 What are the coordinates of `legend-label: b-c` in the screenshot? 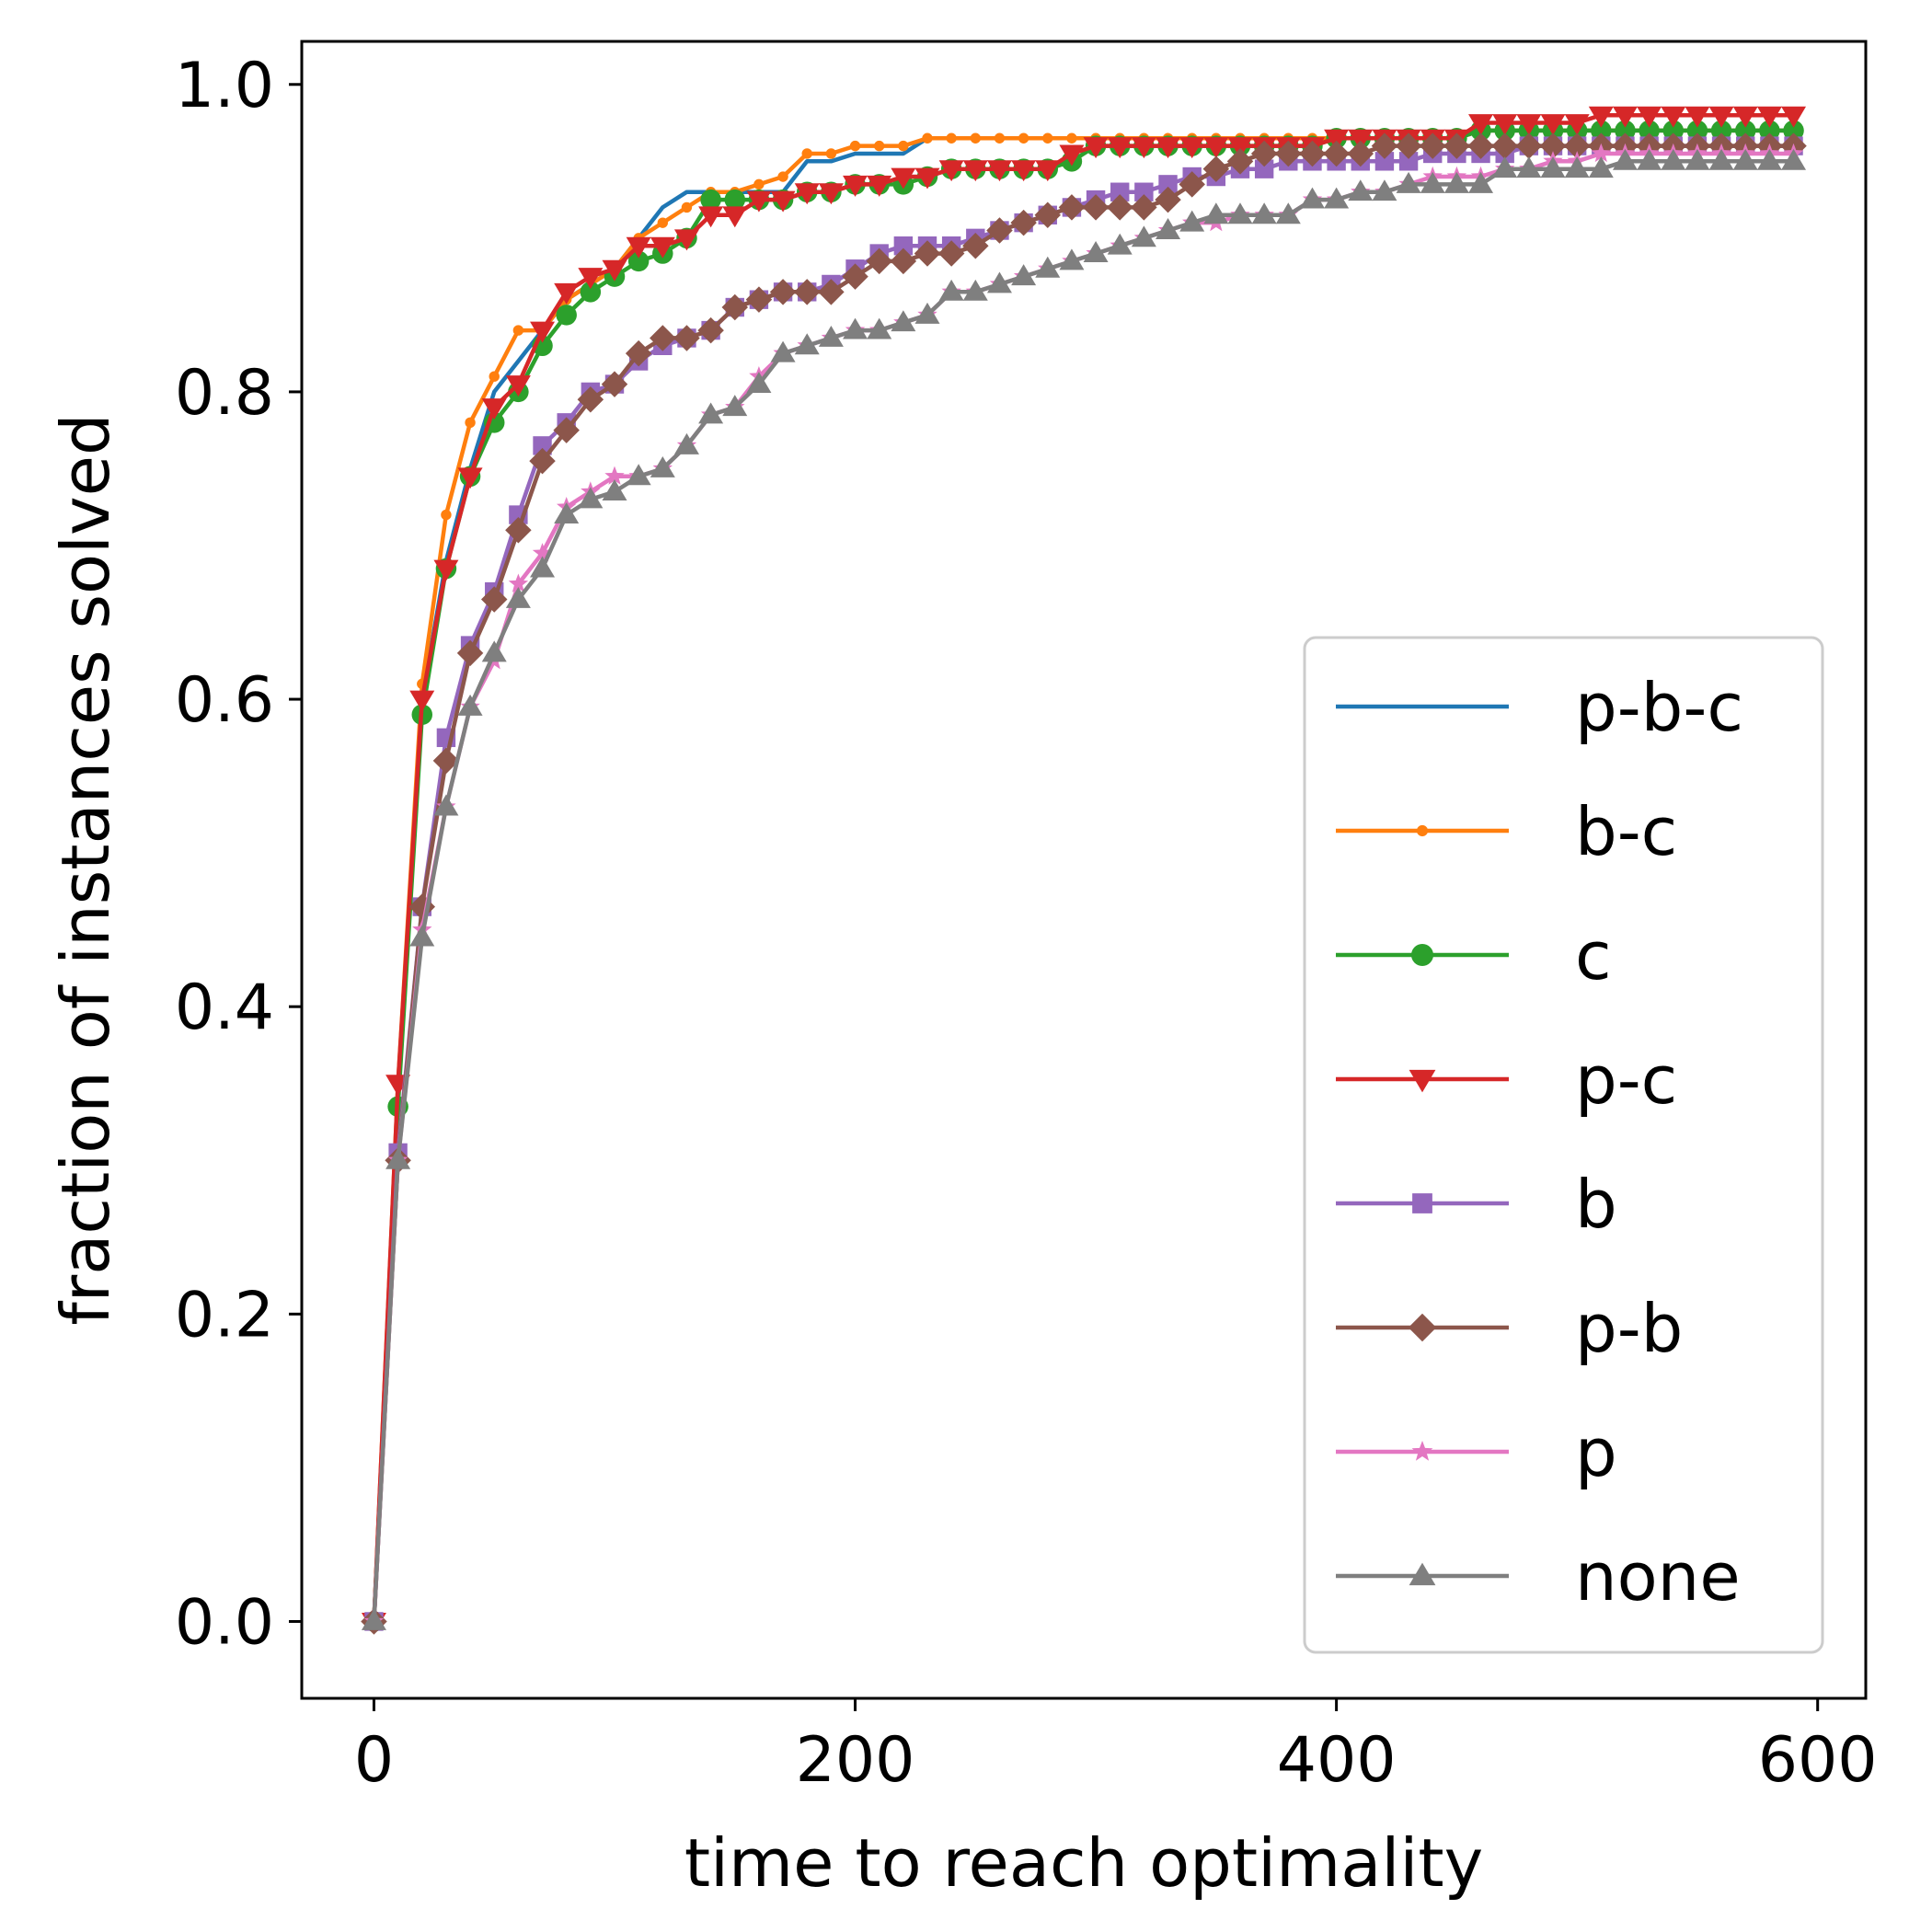 It's located at (1626, 831).